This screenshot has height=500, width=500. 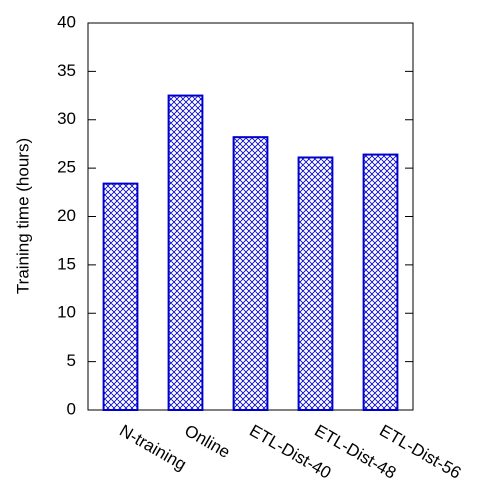 I want to click on y-tick-label: 40, so click(x=66, y=21).